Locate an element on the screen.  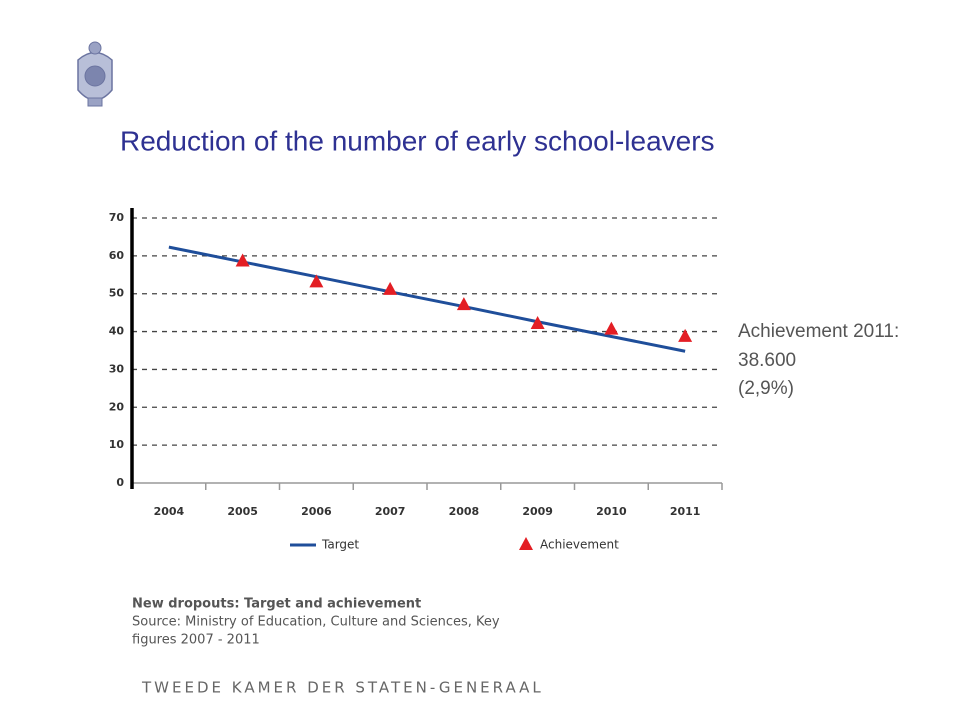
annotation: Achievement 2011: is located at coordinates (818, 331).